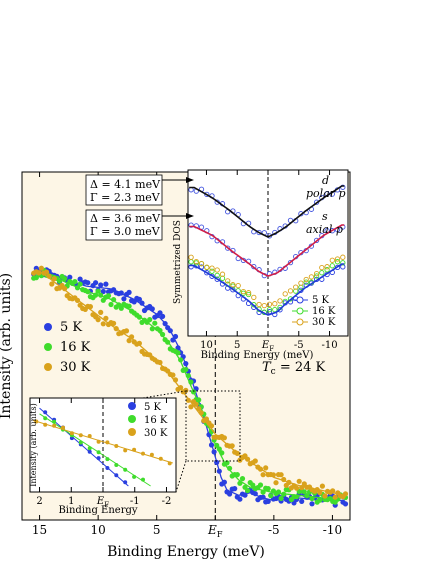 The image size is (436, 564). I want to click on main-legend: 5 K 16 K 30 K, so click(67, 347).